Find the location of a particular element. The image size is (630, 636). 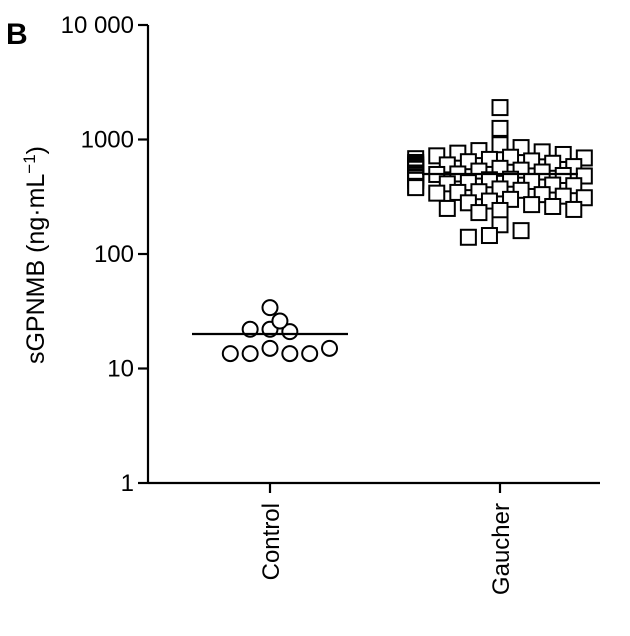

y-tick-label: 10 000 is located at coordinates (97, 25).